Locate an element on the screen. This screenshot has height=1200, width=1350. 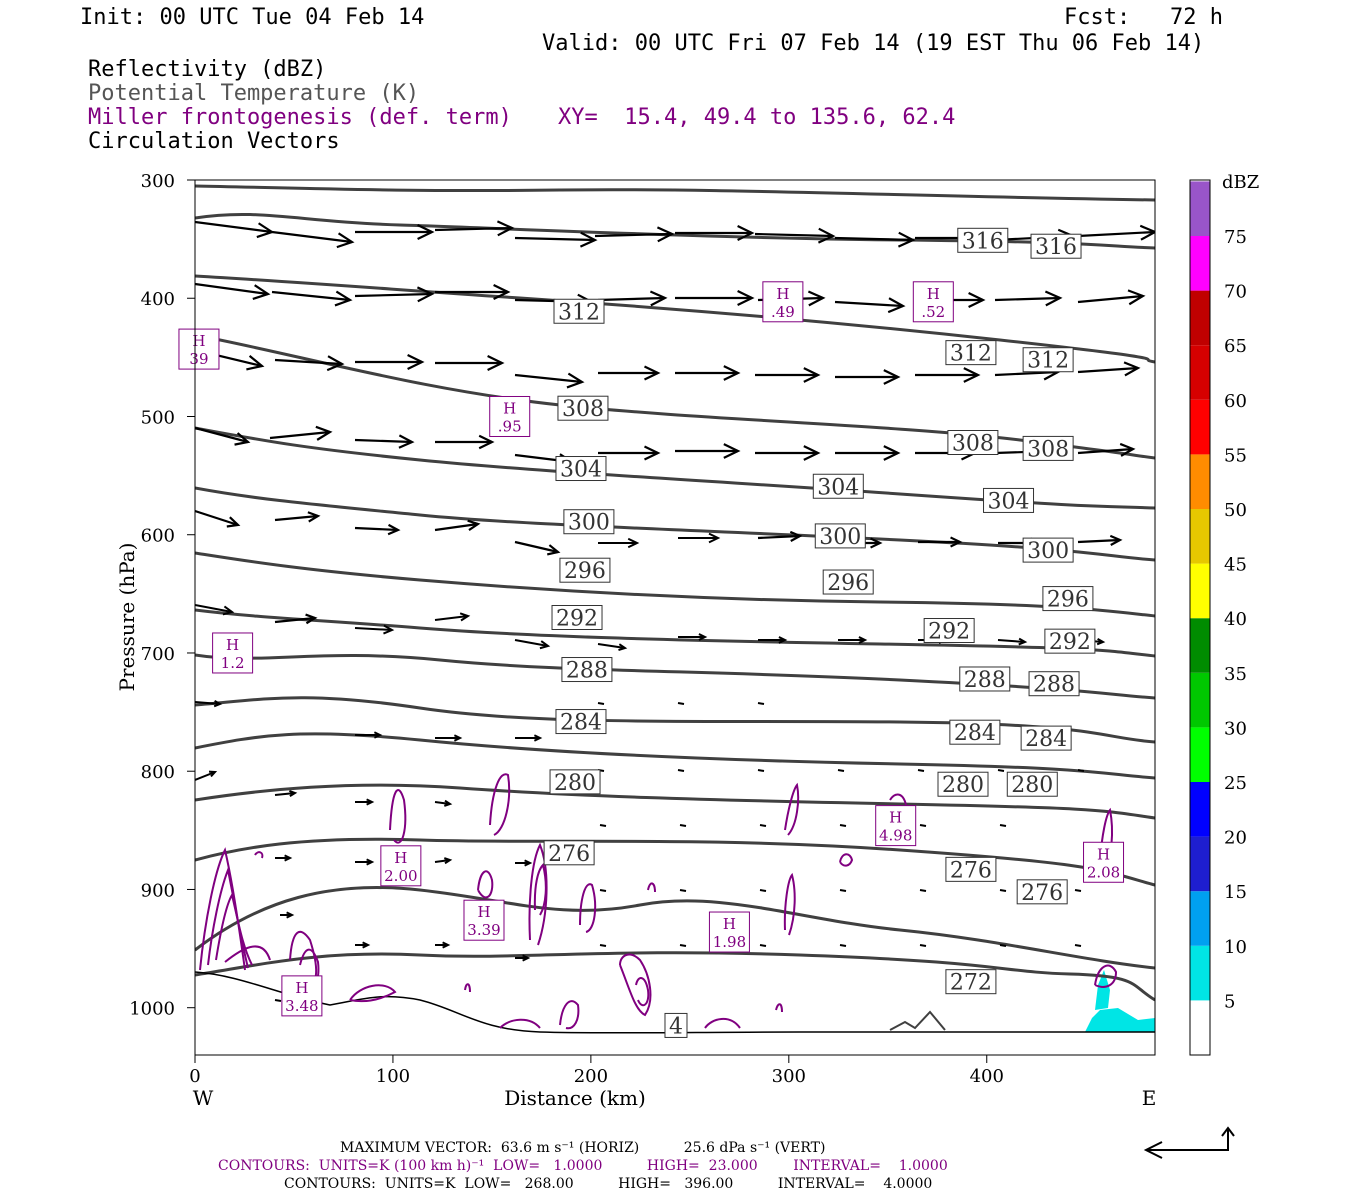
theta-label: 300 is located at coordinates (1048, 551).